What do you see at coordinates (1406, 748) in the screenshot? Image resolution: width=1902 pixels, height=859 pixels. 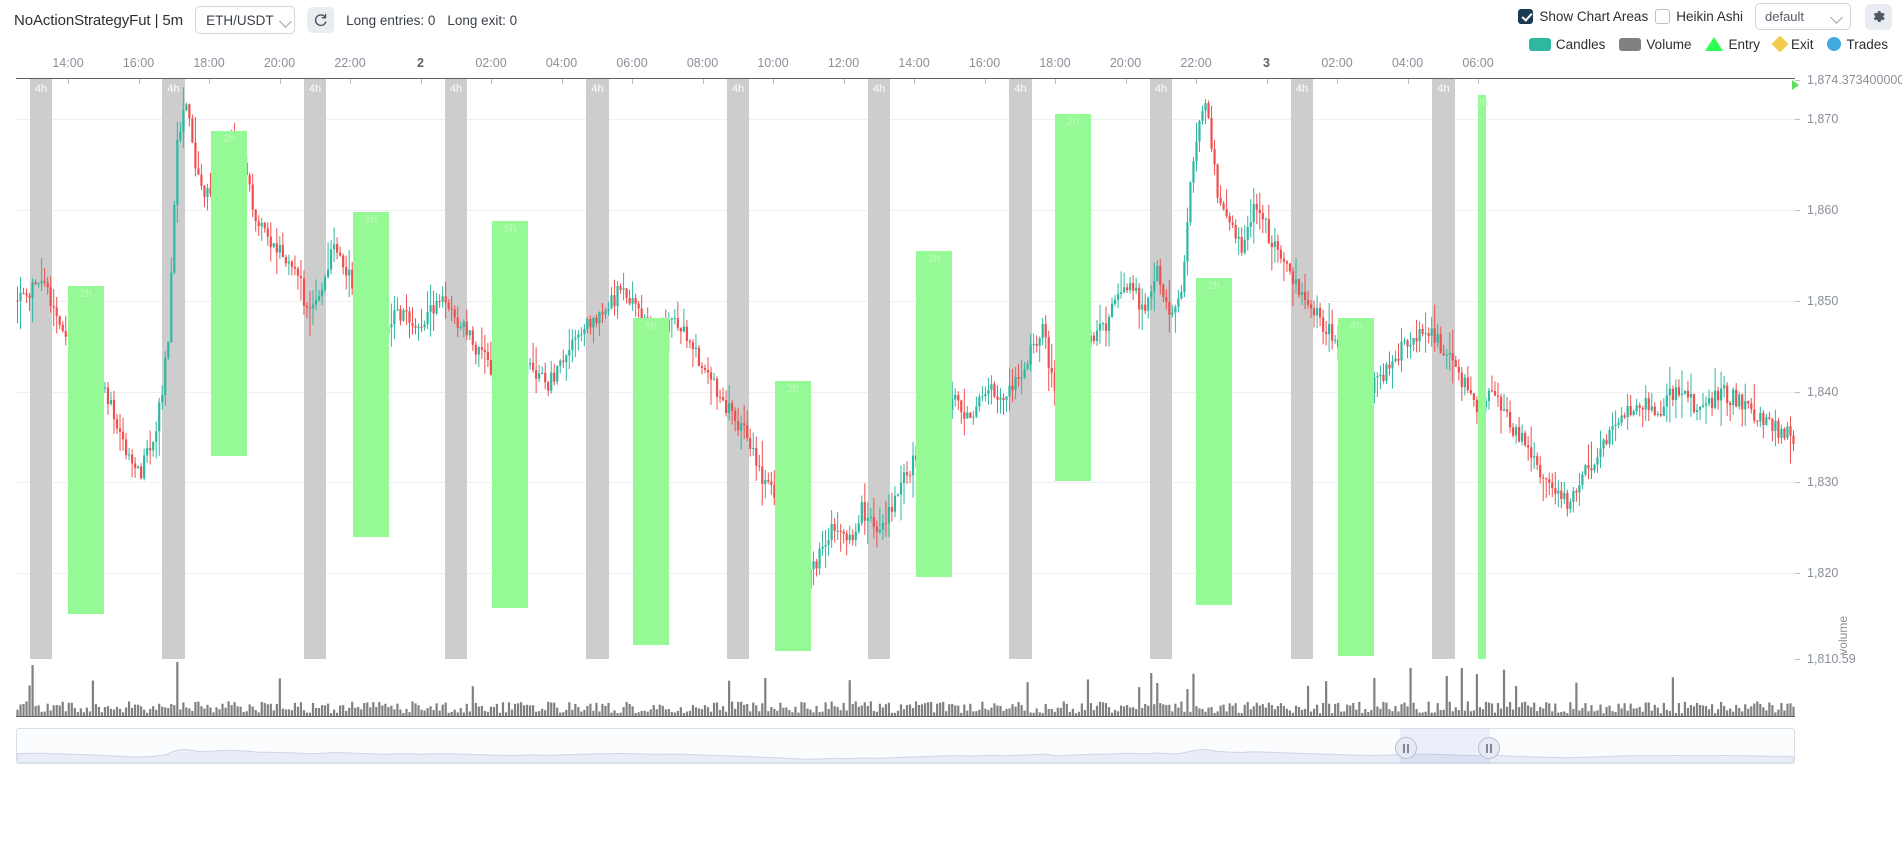 I see `navigator-handle-left` at bounding box center [1406, 748].